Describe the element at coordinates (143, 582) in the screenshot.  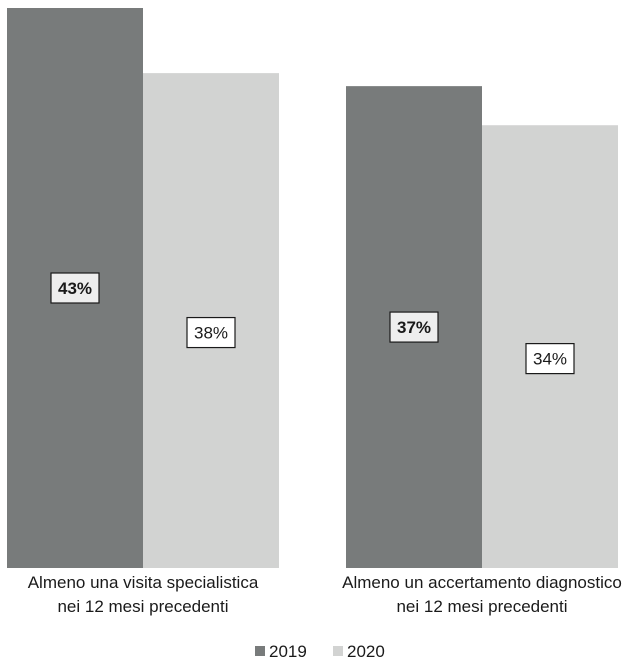
I see `category-label-1-line-1: Almeno una visita specialistica` at that location.